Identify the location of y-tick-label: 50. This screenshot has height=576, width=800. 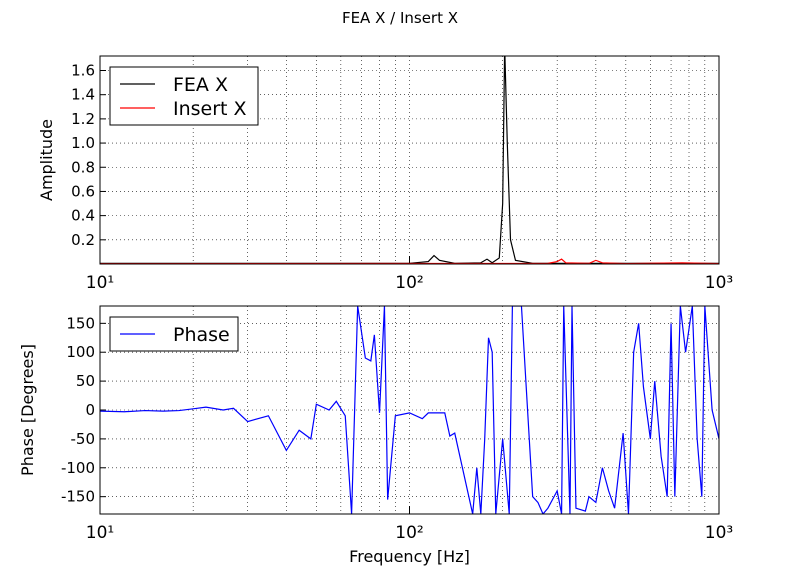
(85, 381).